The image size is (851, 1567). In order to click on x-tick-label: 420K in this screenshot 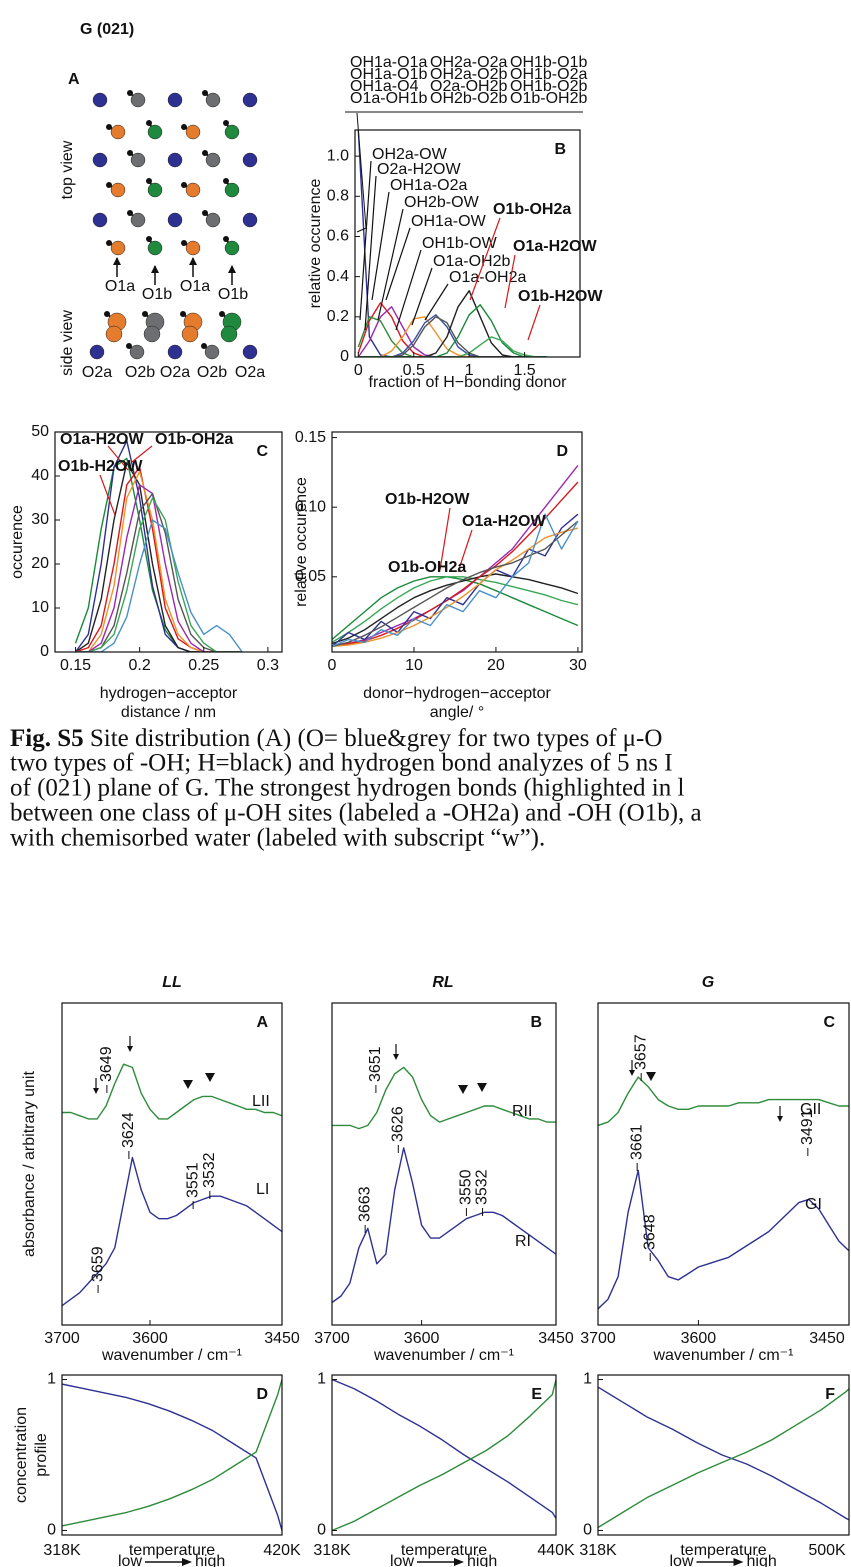, I will do `click(282, 1550)`.